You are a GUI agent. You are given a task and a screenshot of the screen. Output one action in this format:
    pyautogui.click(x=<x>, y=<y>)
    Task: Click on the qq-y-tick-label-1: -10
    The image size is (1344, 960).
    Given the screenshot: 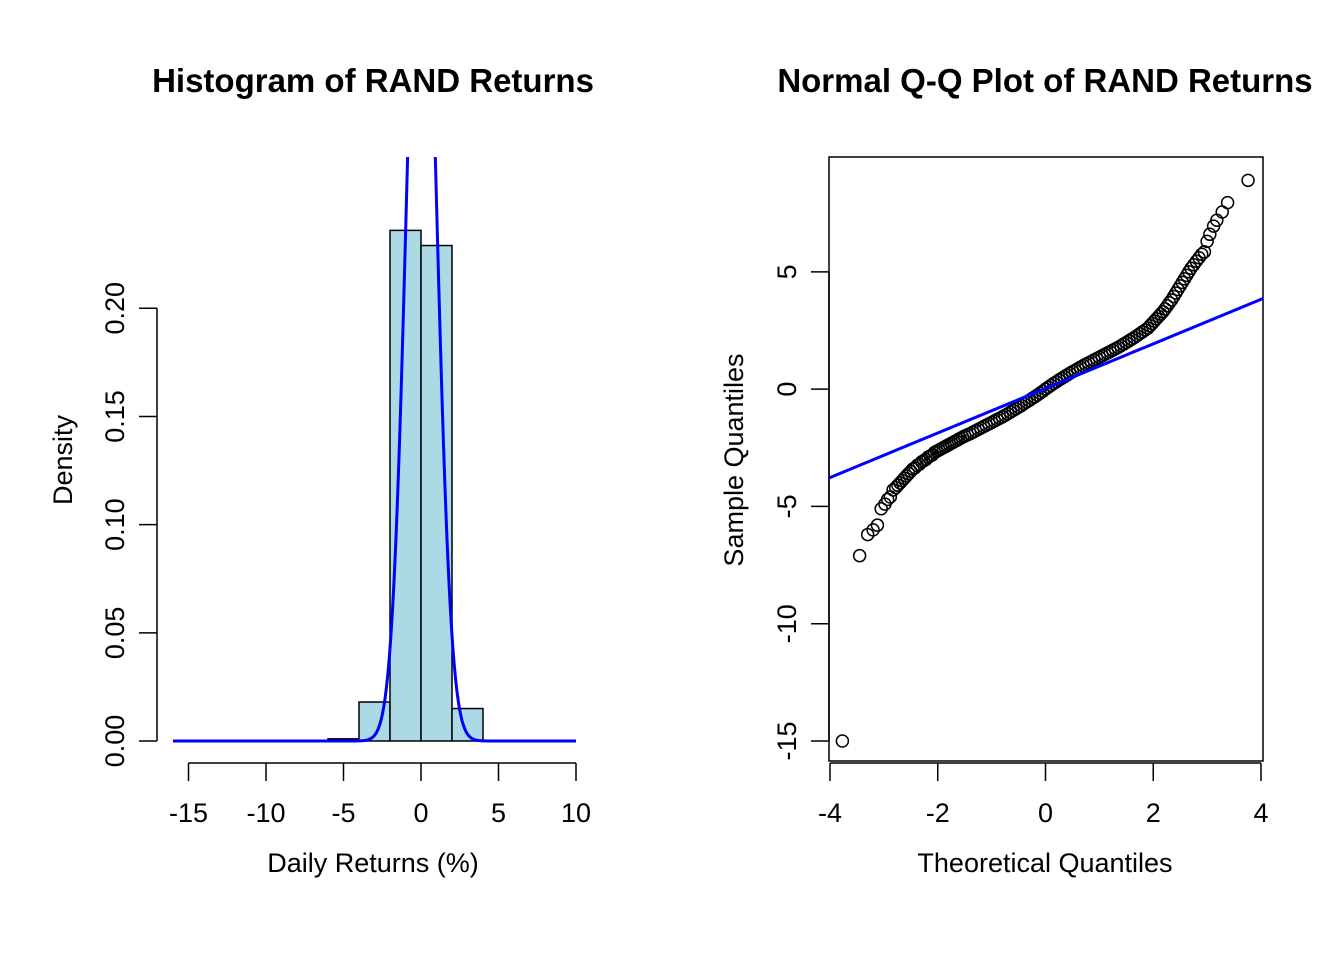 What is the action you would take?
    pyautogui.click(x=787, y=623)
    